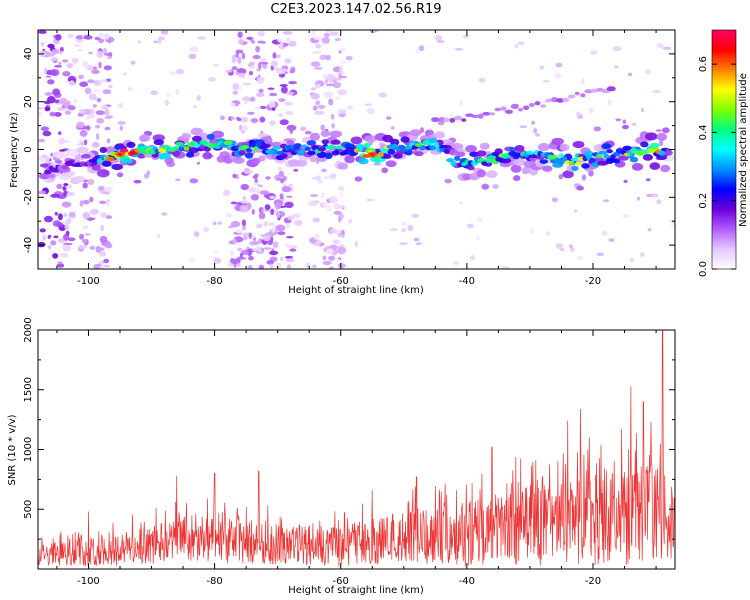 The width and height of the screenshot is (750, 600). What do you see at coordinates (743, 150) in the screenshot?
I see `colorbar-label: Normalized spectral amplitude` at bounding box center [743, 150].